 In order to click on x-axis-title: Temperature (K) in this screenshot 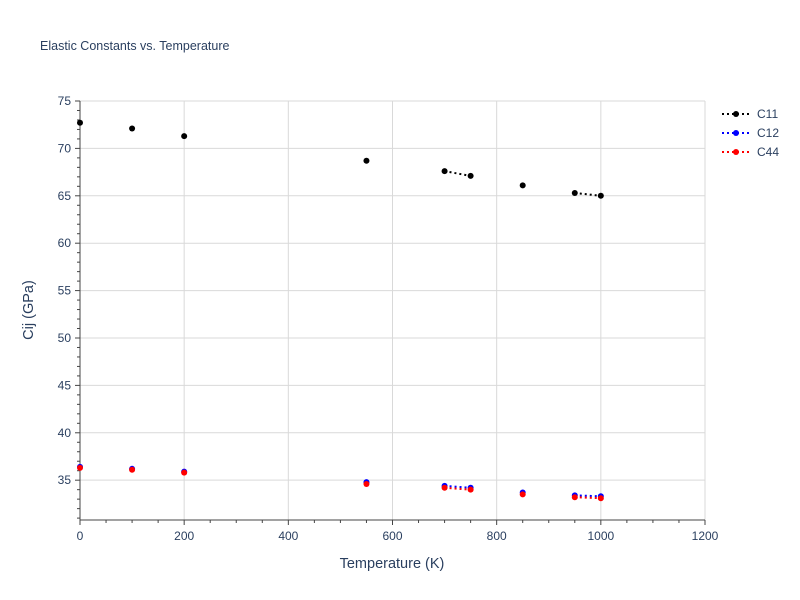, I will do `click(392, 564)`.